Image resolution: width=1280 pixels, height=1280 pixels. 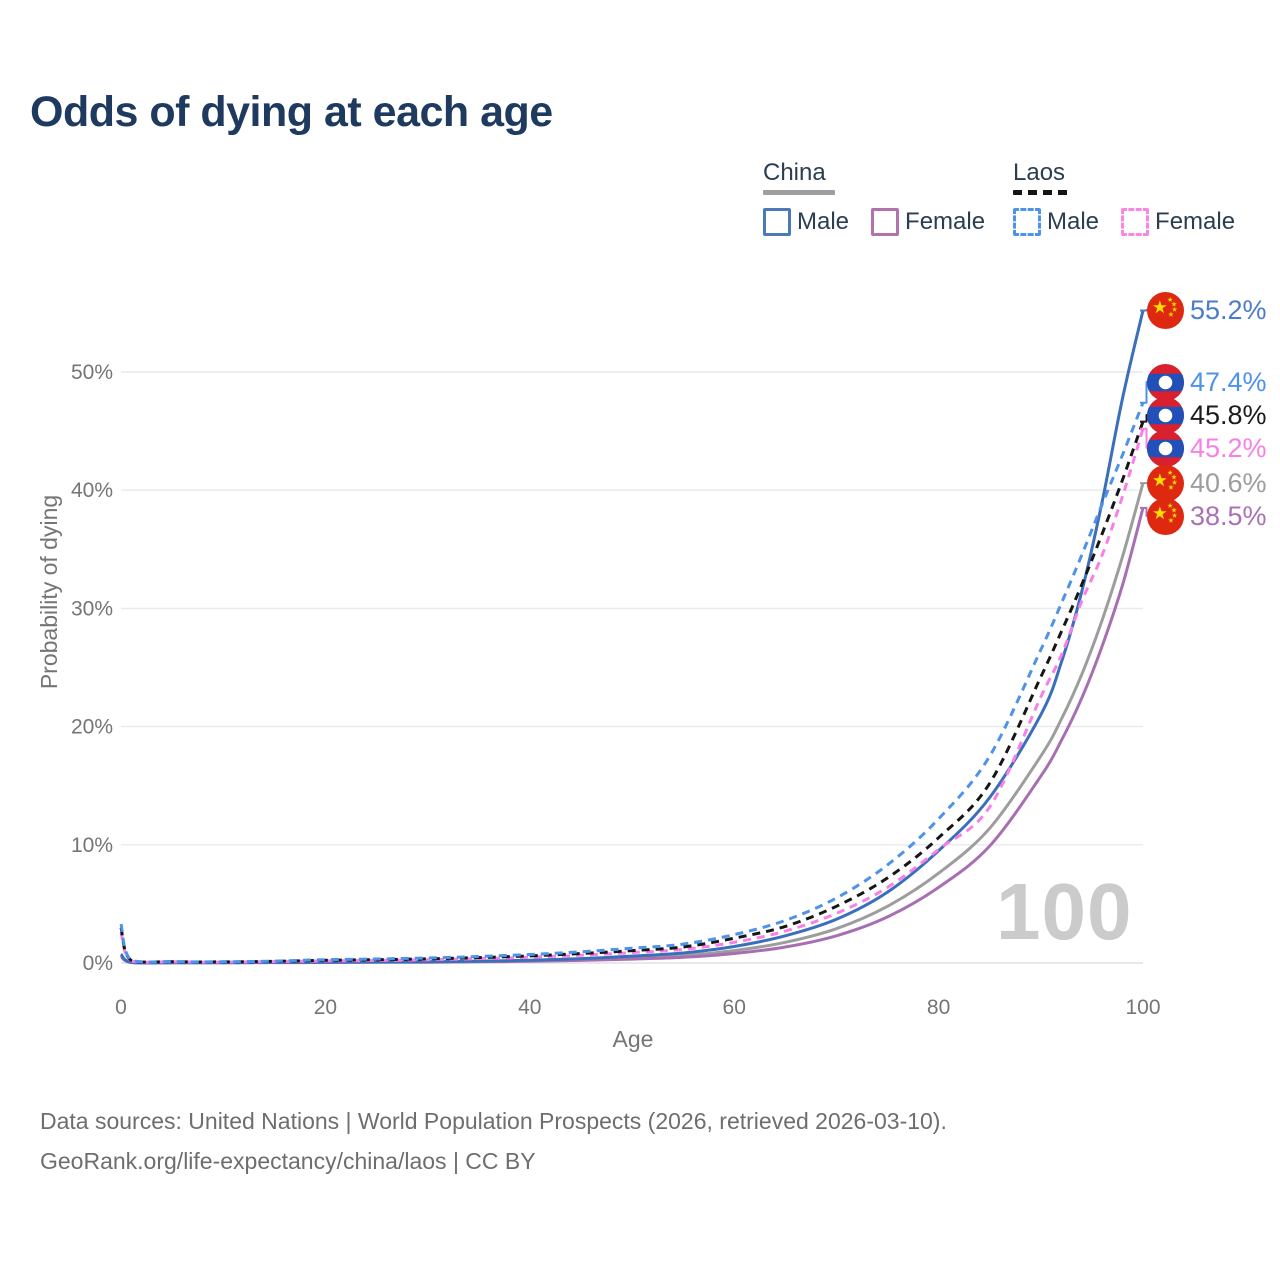 I want to click on end-value-text: 45.2%, so click(x=1228, y=447).